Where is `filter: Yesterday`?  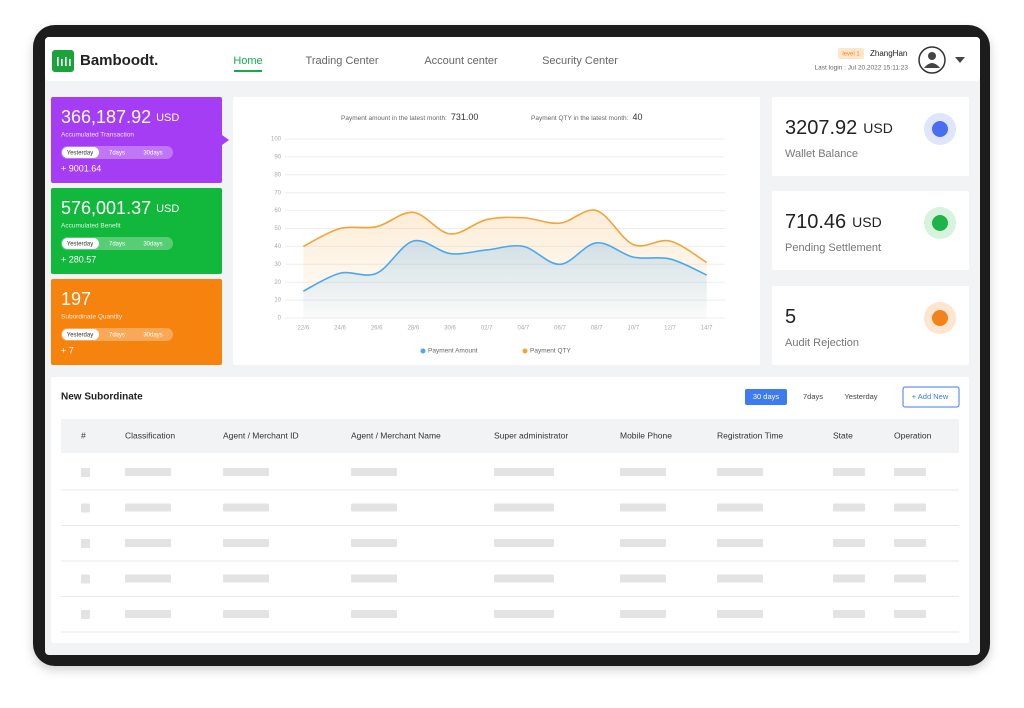 filter: Yesterday is located at coordinates (860, 396).